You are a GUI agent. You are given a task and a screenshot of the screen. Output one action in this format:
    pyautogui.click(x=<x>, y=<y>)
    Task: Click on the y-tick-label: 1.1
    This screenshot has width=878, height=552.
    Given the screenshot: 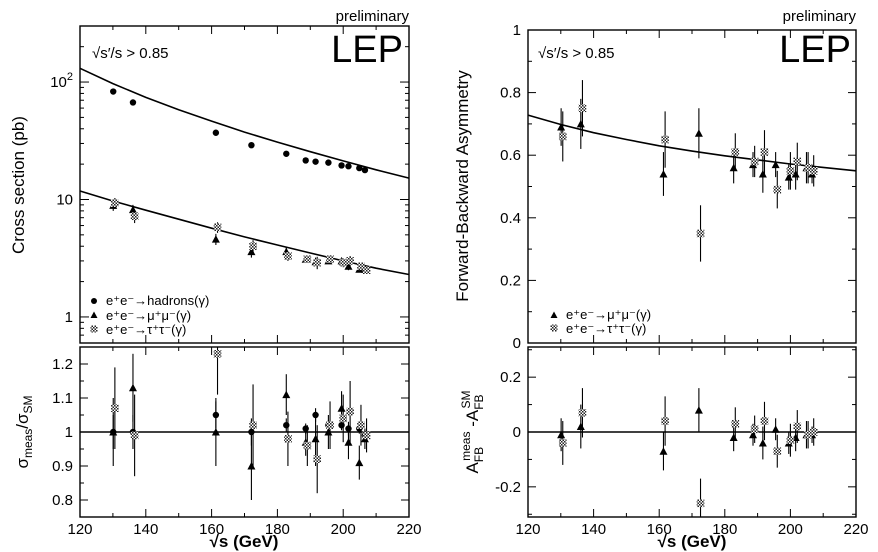 What is the action you would take?
    pyautogui.click(x=62, y=398)
    